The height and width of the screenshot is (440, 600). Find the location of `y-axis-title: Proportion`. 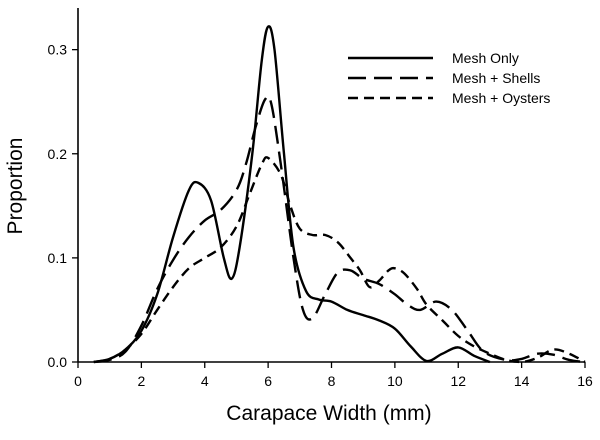

y-axis-title: Proportion is located at coordinates (15, 186).